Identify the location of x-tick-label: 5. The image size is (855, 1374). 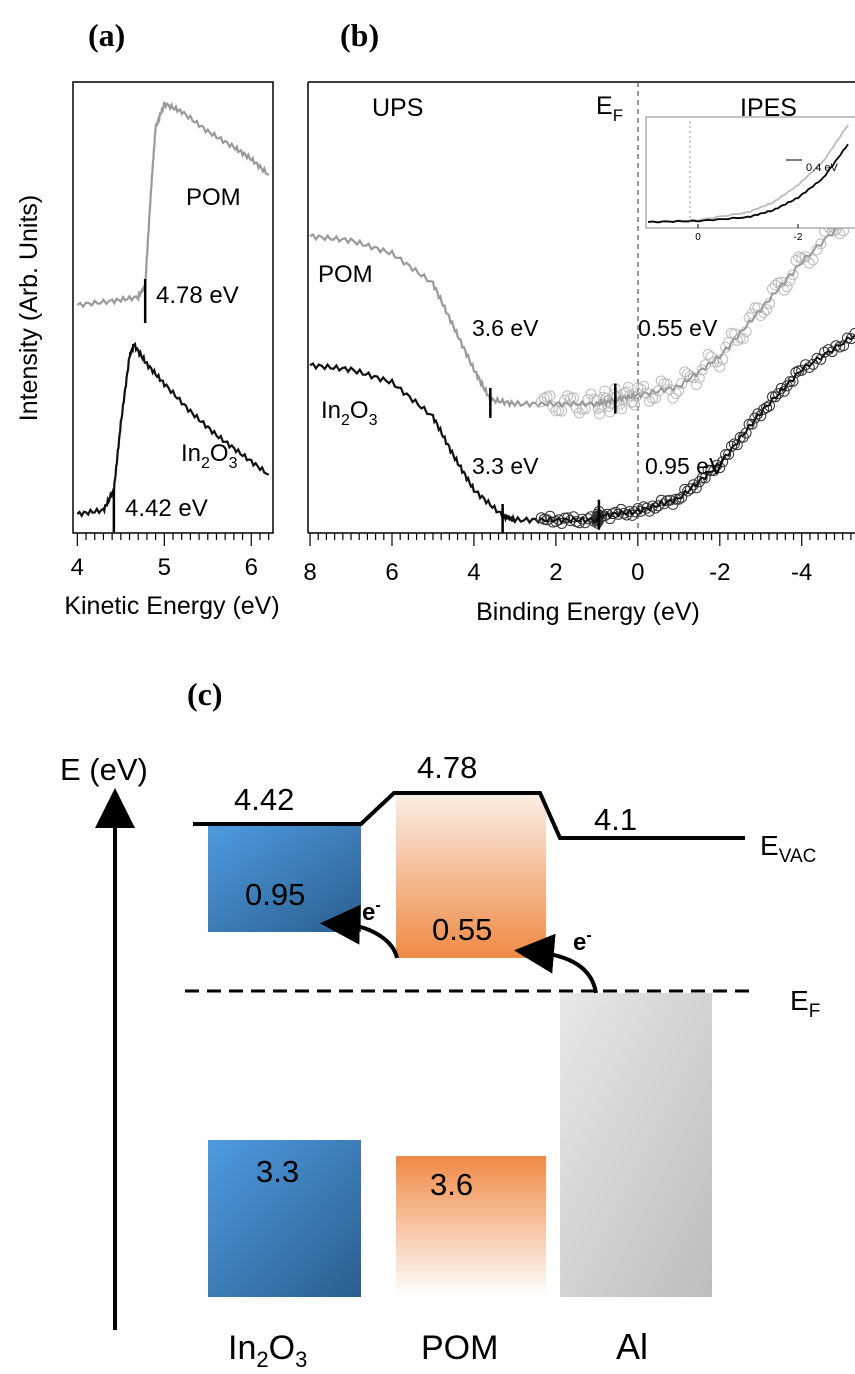
(164, 567).